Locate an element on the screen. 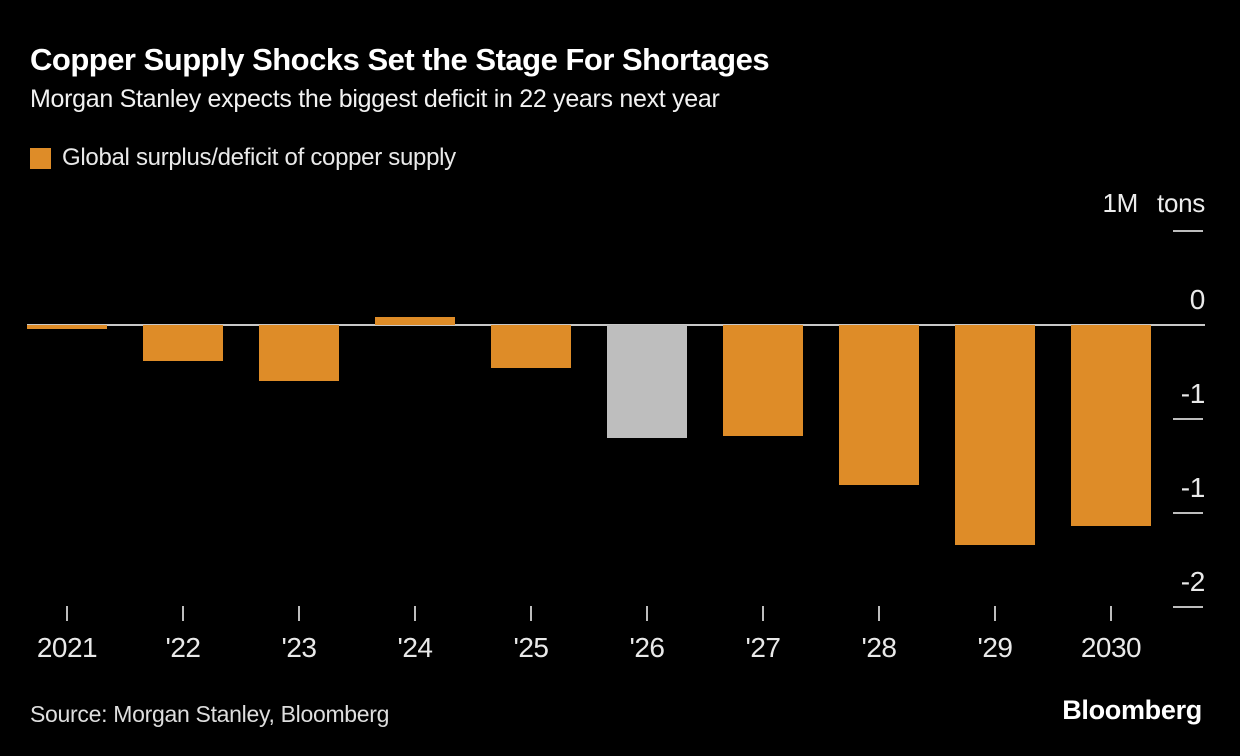 The image size is (1240, 756). y-axis-unit-magnitude: 1M is located at coordinates (1120, 203).